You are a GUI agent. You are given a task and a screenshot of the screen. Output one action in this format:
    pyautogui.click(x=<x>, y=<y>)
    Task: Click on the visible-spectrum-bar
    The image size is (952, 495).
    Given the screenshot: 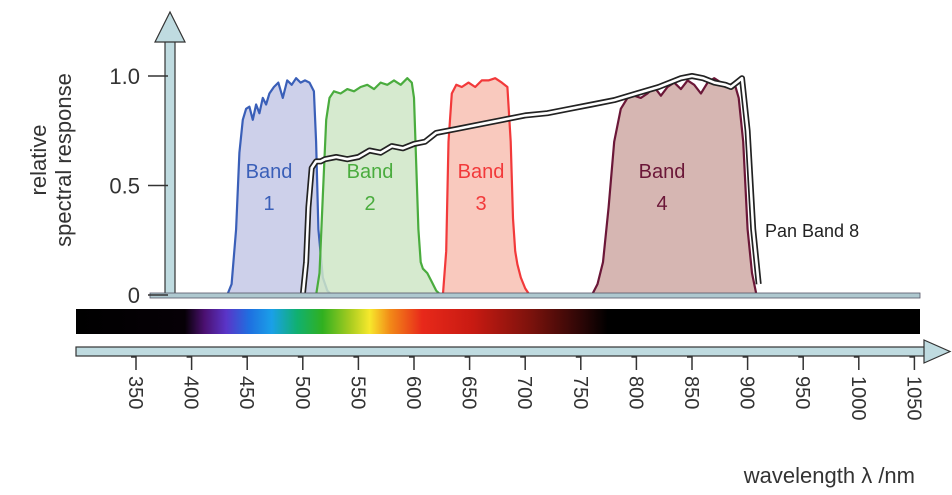 What is the action you would take?
    pyautogui.click(x=498, y=321)
    